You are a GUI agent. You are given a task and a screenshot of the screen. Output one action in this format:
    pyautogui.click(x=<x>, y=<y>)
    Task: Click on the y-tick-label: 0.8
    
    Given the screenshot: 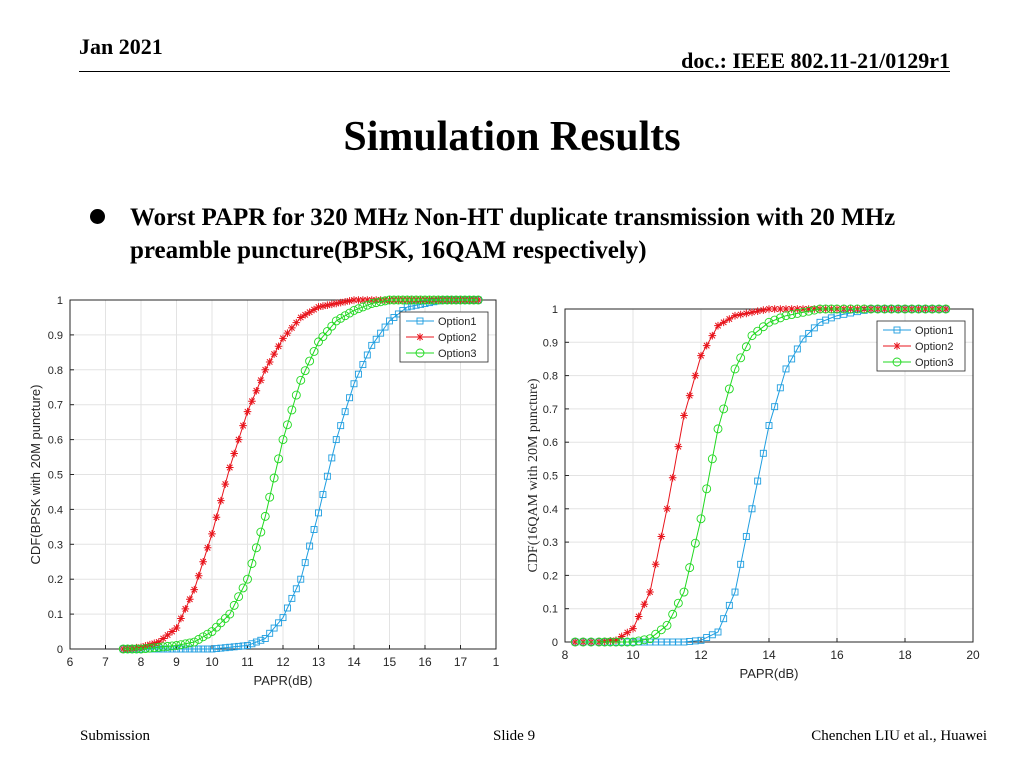 What is the action you would take?
    pyautogui.click(x=55, y=371)
    